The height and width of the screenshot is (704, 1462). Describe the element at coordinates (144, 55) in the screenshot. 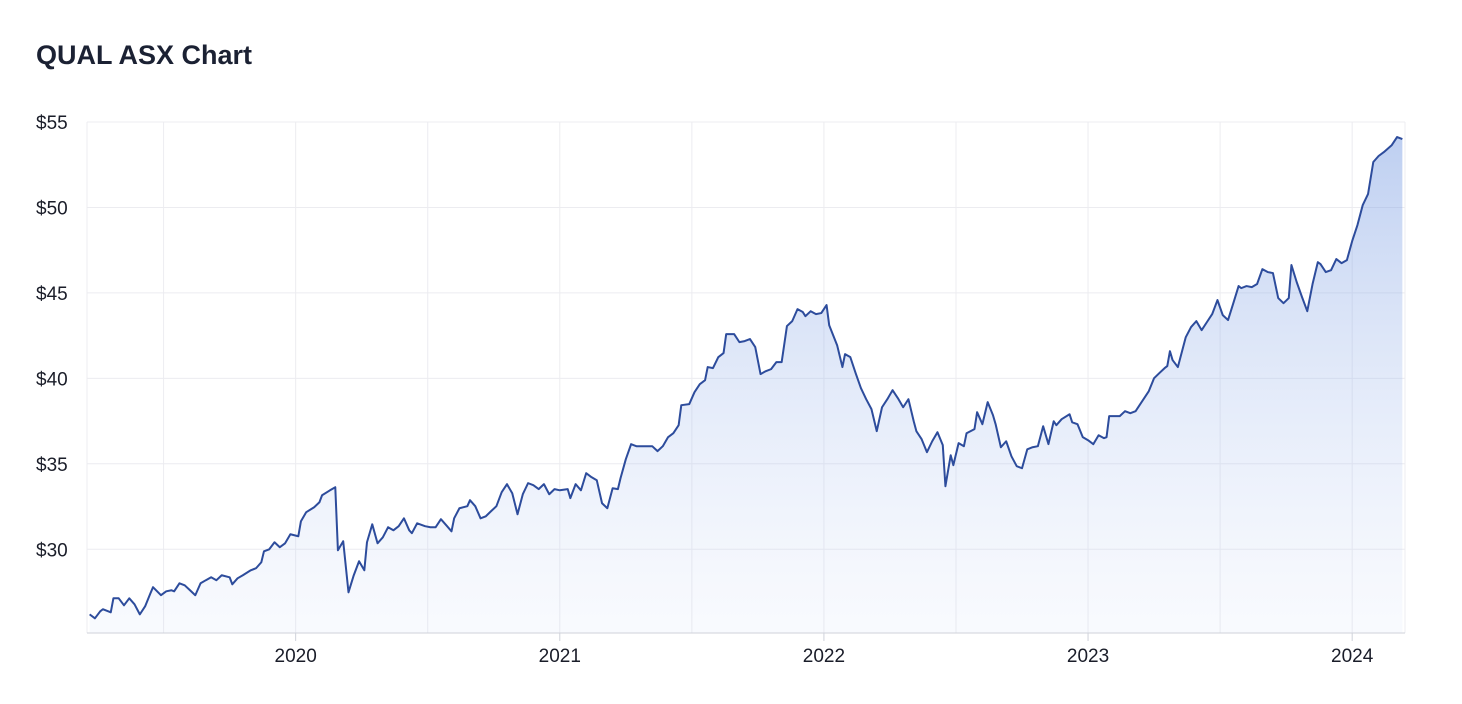

I see `chart-title: QUAL ASX Chart` at that location.